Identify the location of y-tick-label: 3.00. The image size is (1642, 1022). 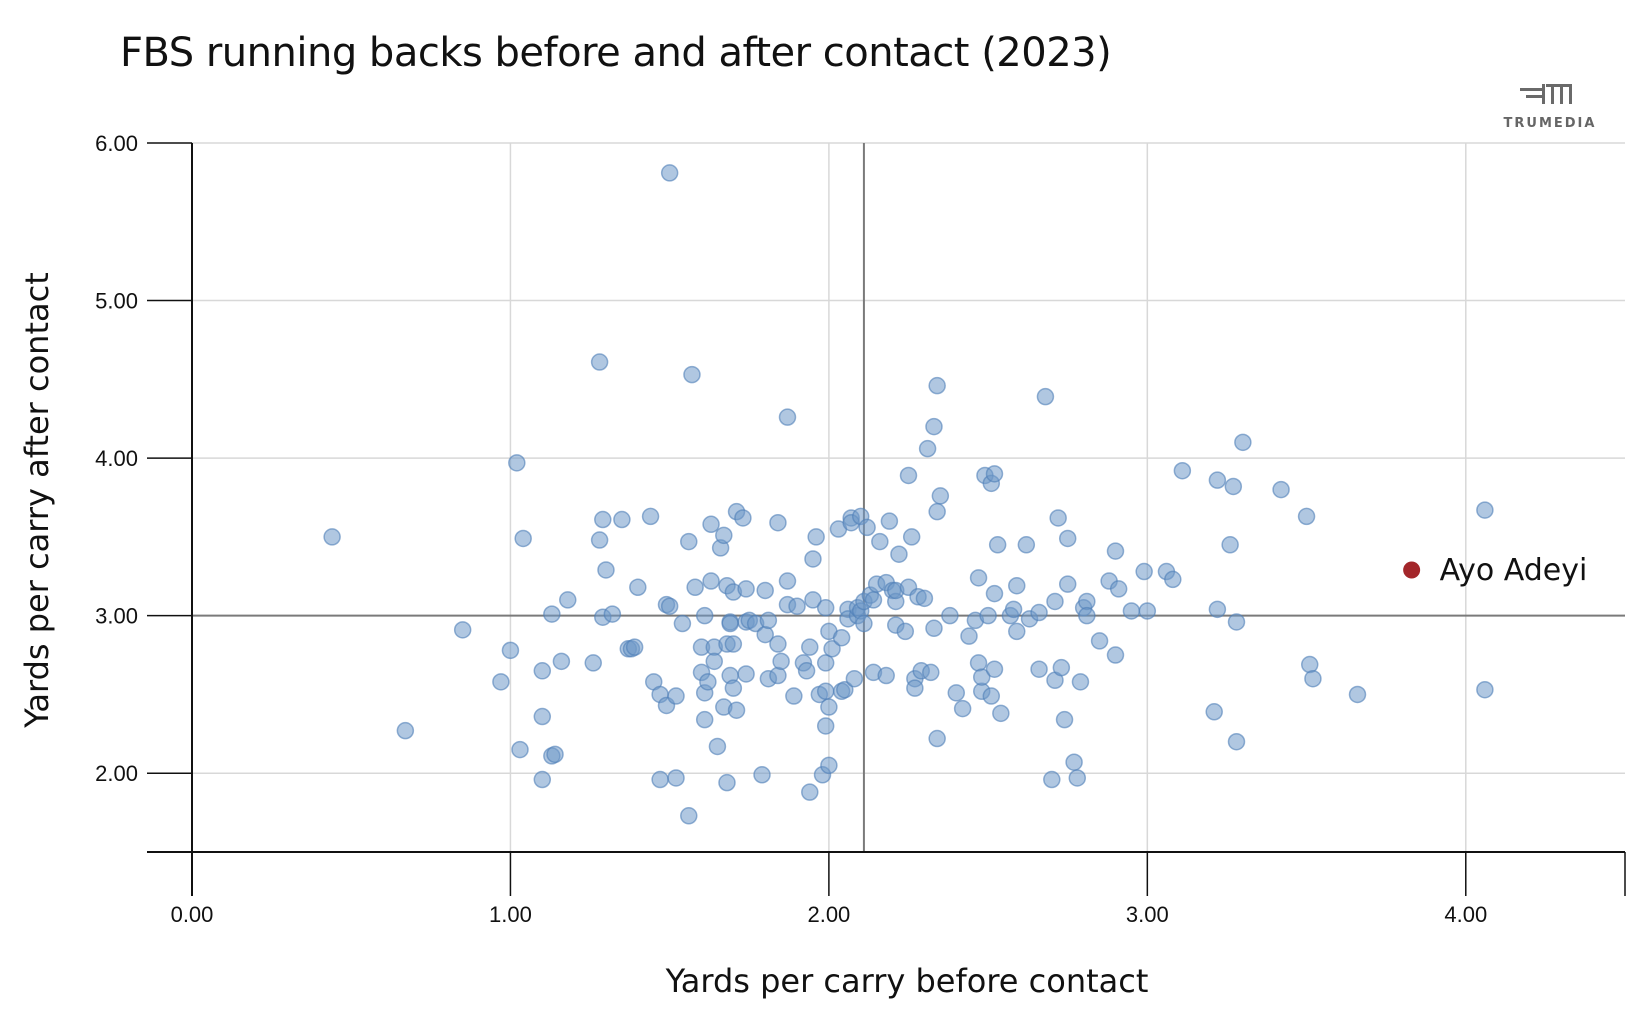
(116, 616).